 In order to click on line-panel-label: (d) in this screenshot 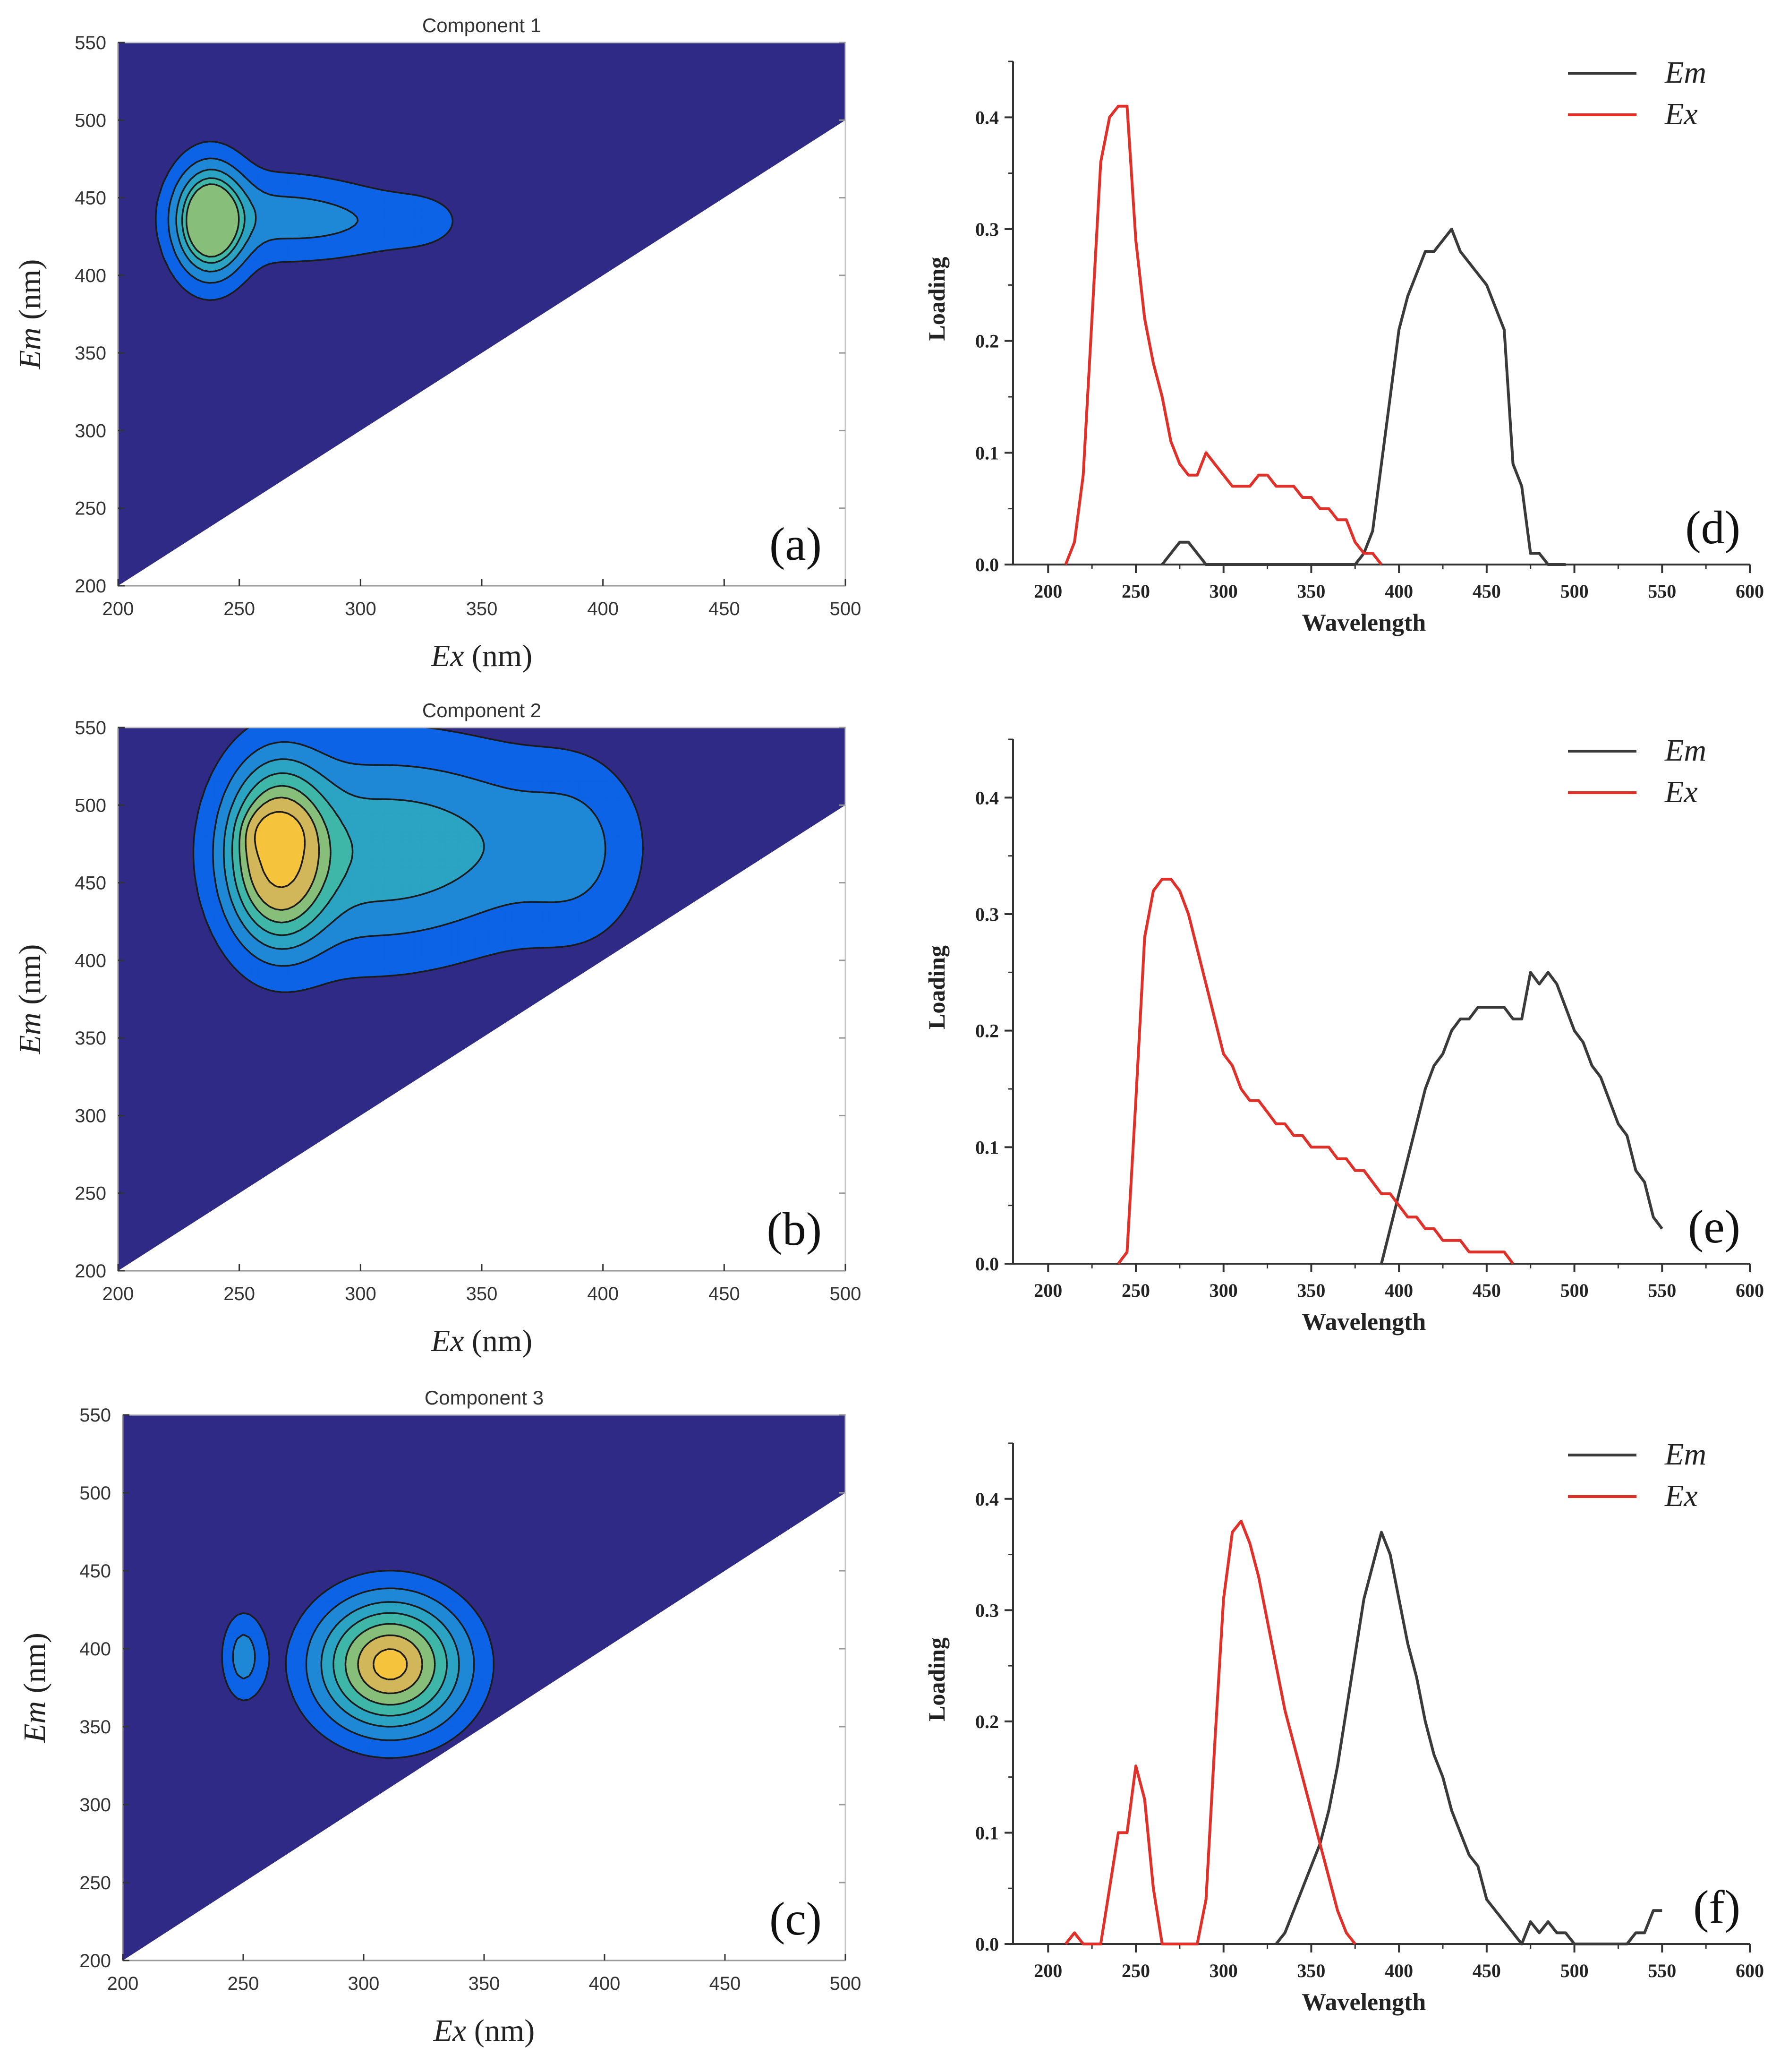, I will do `click(1713, 527)`.